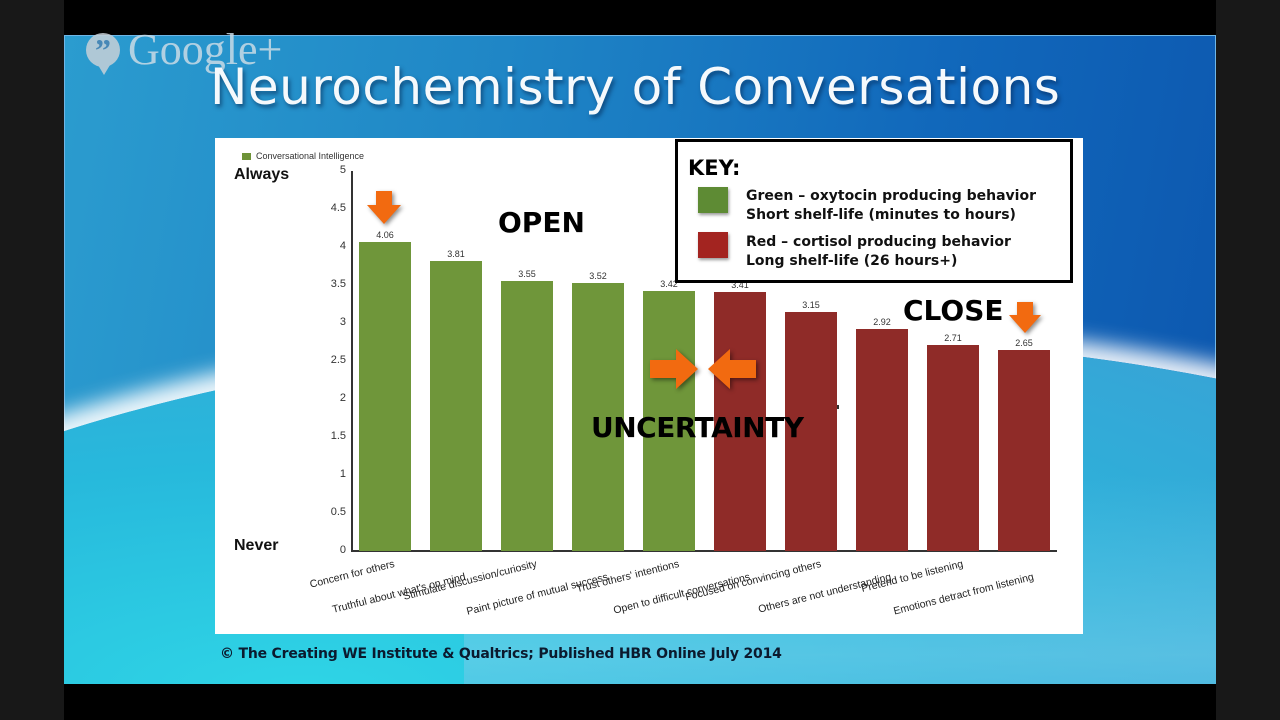 The height and width of the screenshot is (720, 1280). I want to click on y-tick-label: 4, so click(342, 246).